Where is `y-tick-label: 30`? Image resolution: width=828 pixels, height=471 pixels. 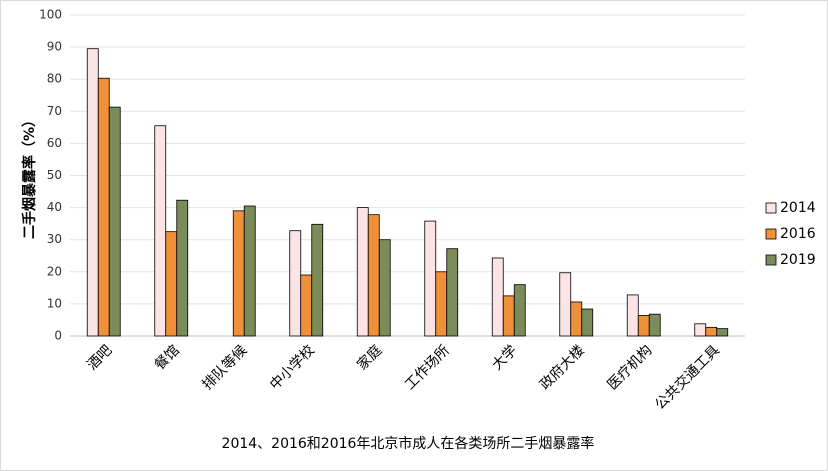 y-tick-label: 30 is located at coordinates (54, 239).